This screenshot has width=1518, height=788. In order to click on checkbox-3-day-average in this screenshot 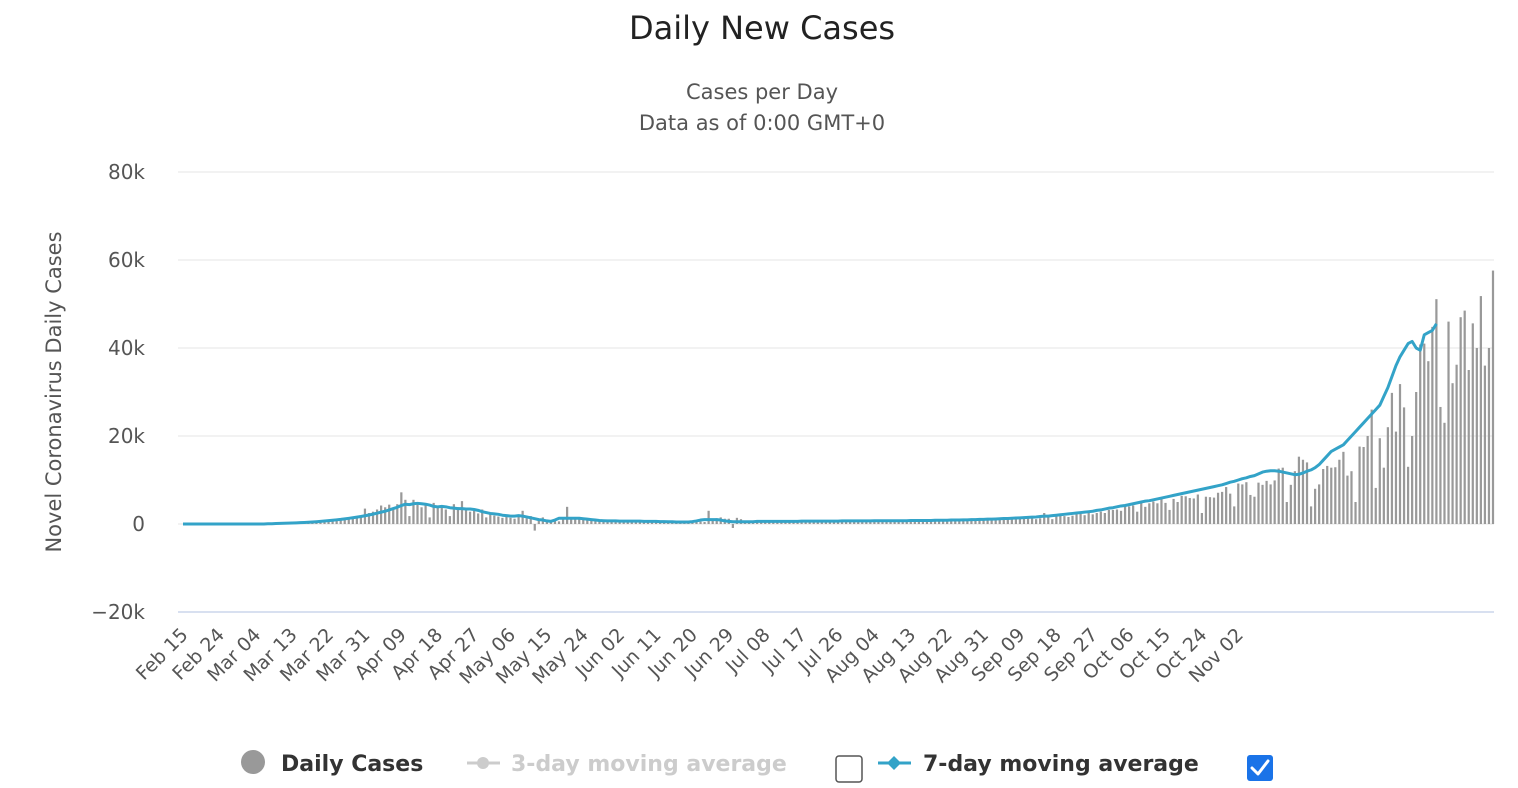, I will do `click(849, 769)`.